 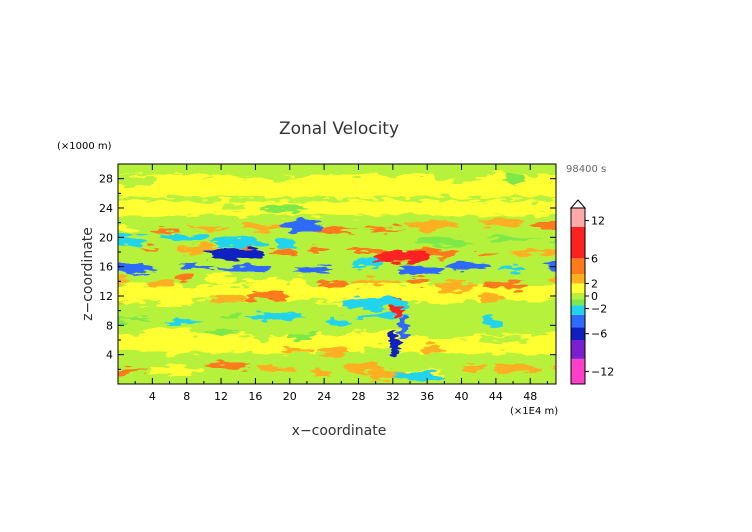 What do you see at coordinates (255, 396) in the screenshot?
I see `x-tick-label: 16` at bounding box center [255, 396].